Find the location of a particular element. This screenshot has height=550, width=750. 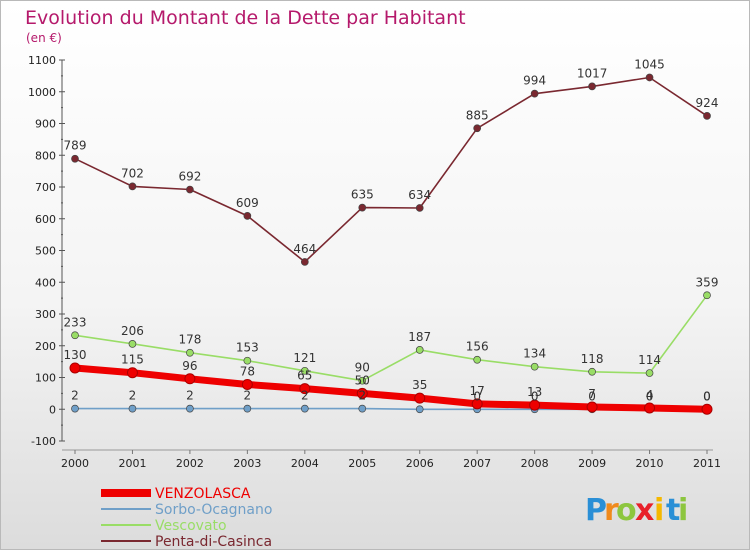

data-label: 1045 is located at coordinates (649, 64).